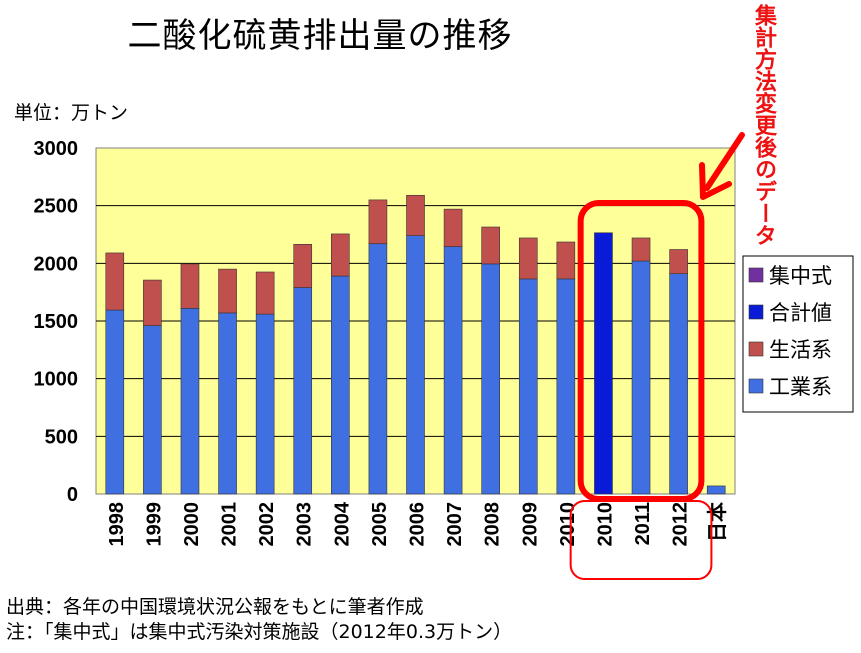 This screenshot has width=861, height=653. I want to click on y-tick-label: 2000, so click(56, 264).